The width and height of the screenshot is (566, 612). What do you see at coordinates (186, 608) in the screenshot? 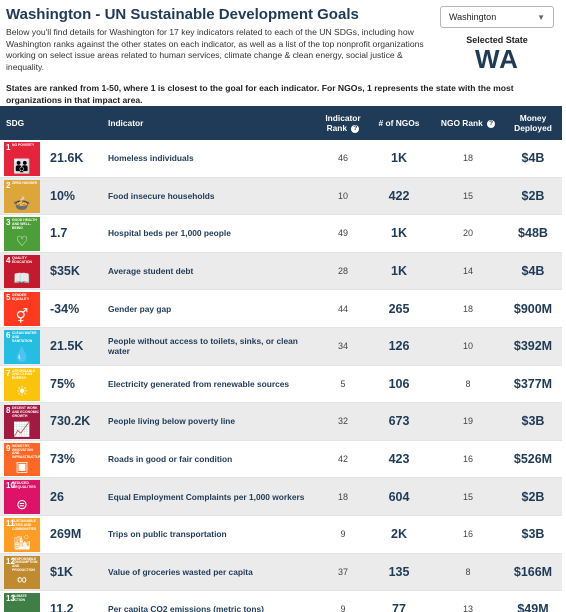
I see `indicator-name: Per capita CO2 emissions (metric tons)` at bounding box center [186, 608].